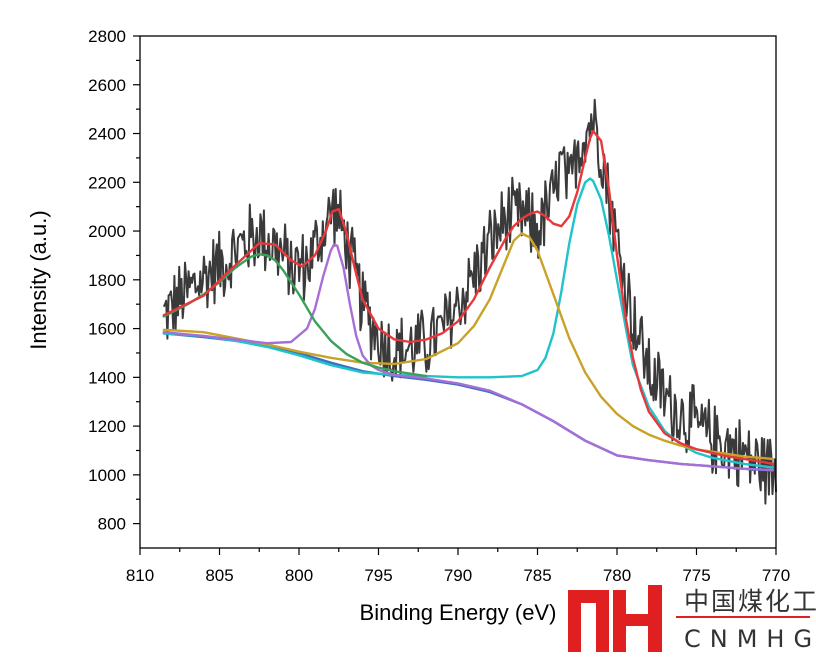  Describe the element at coordinates (750, 601) in the screenshot. I see `watermark-cn-text: 中国煤化工` at that location.